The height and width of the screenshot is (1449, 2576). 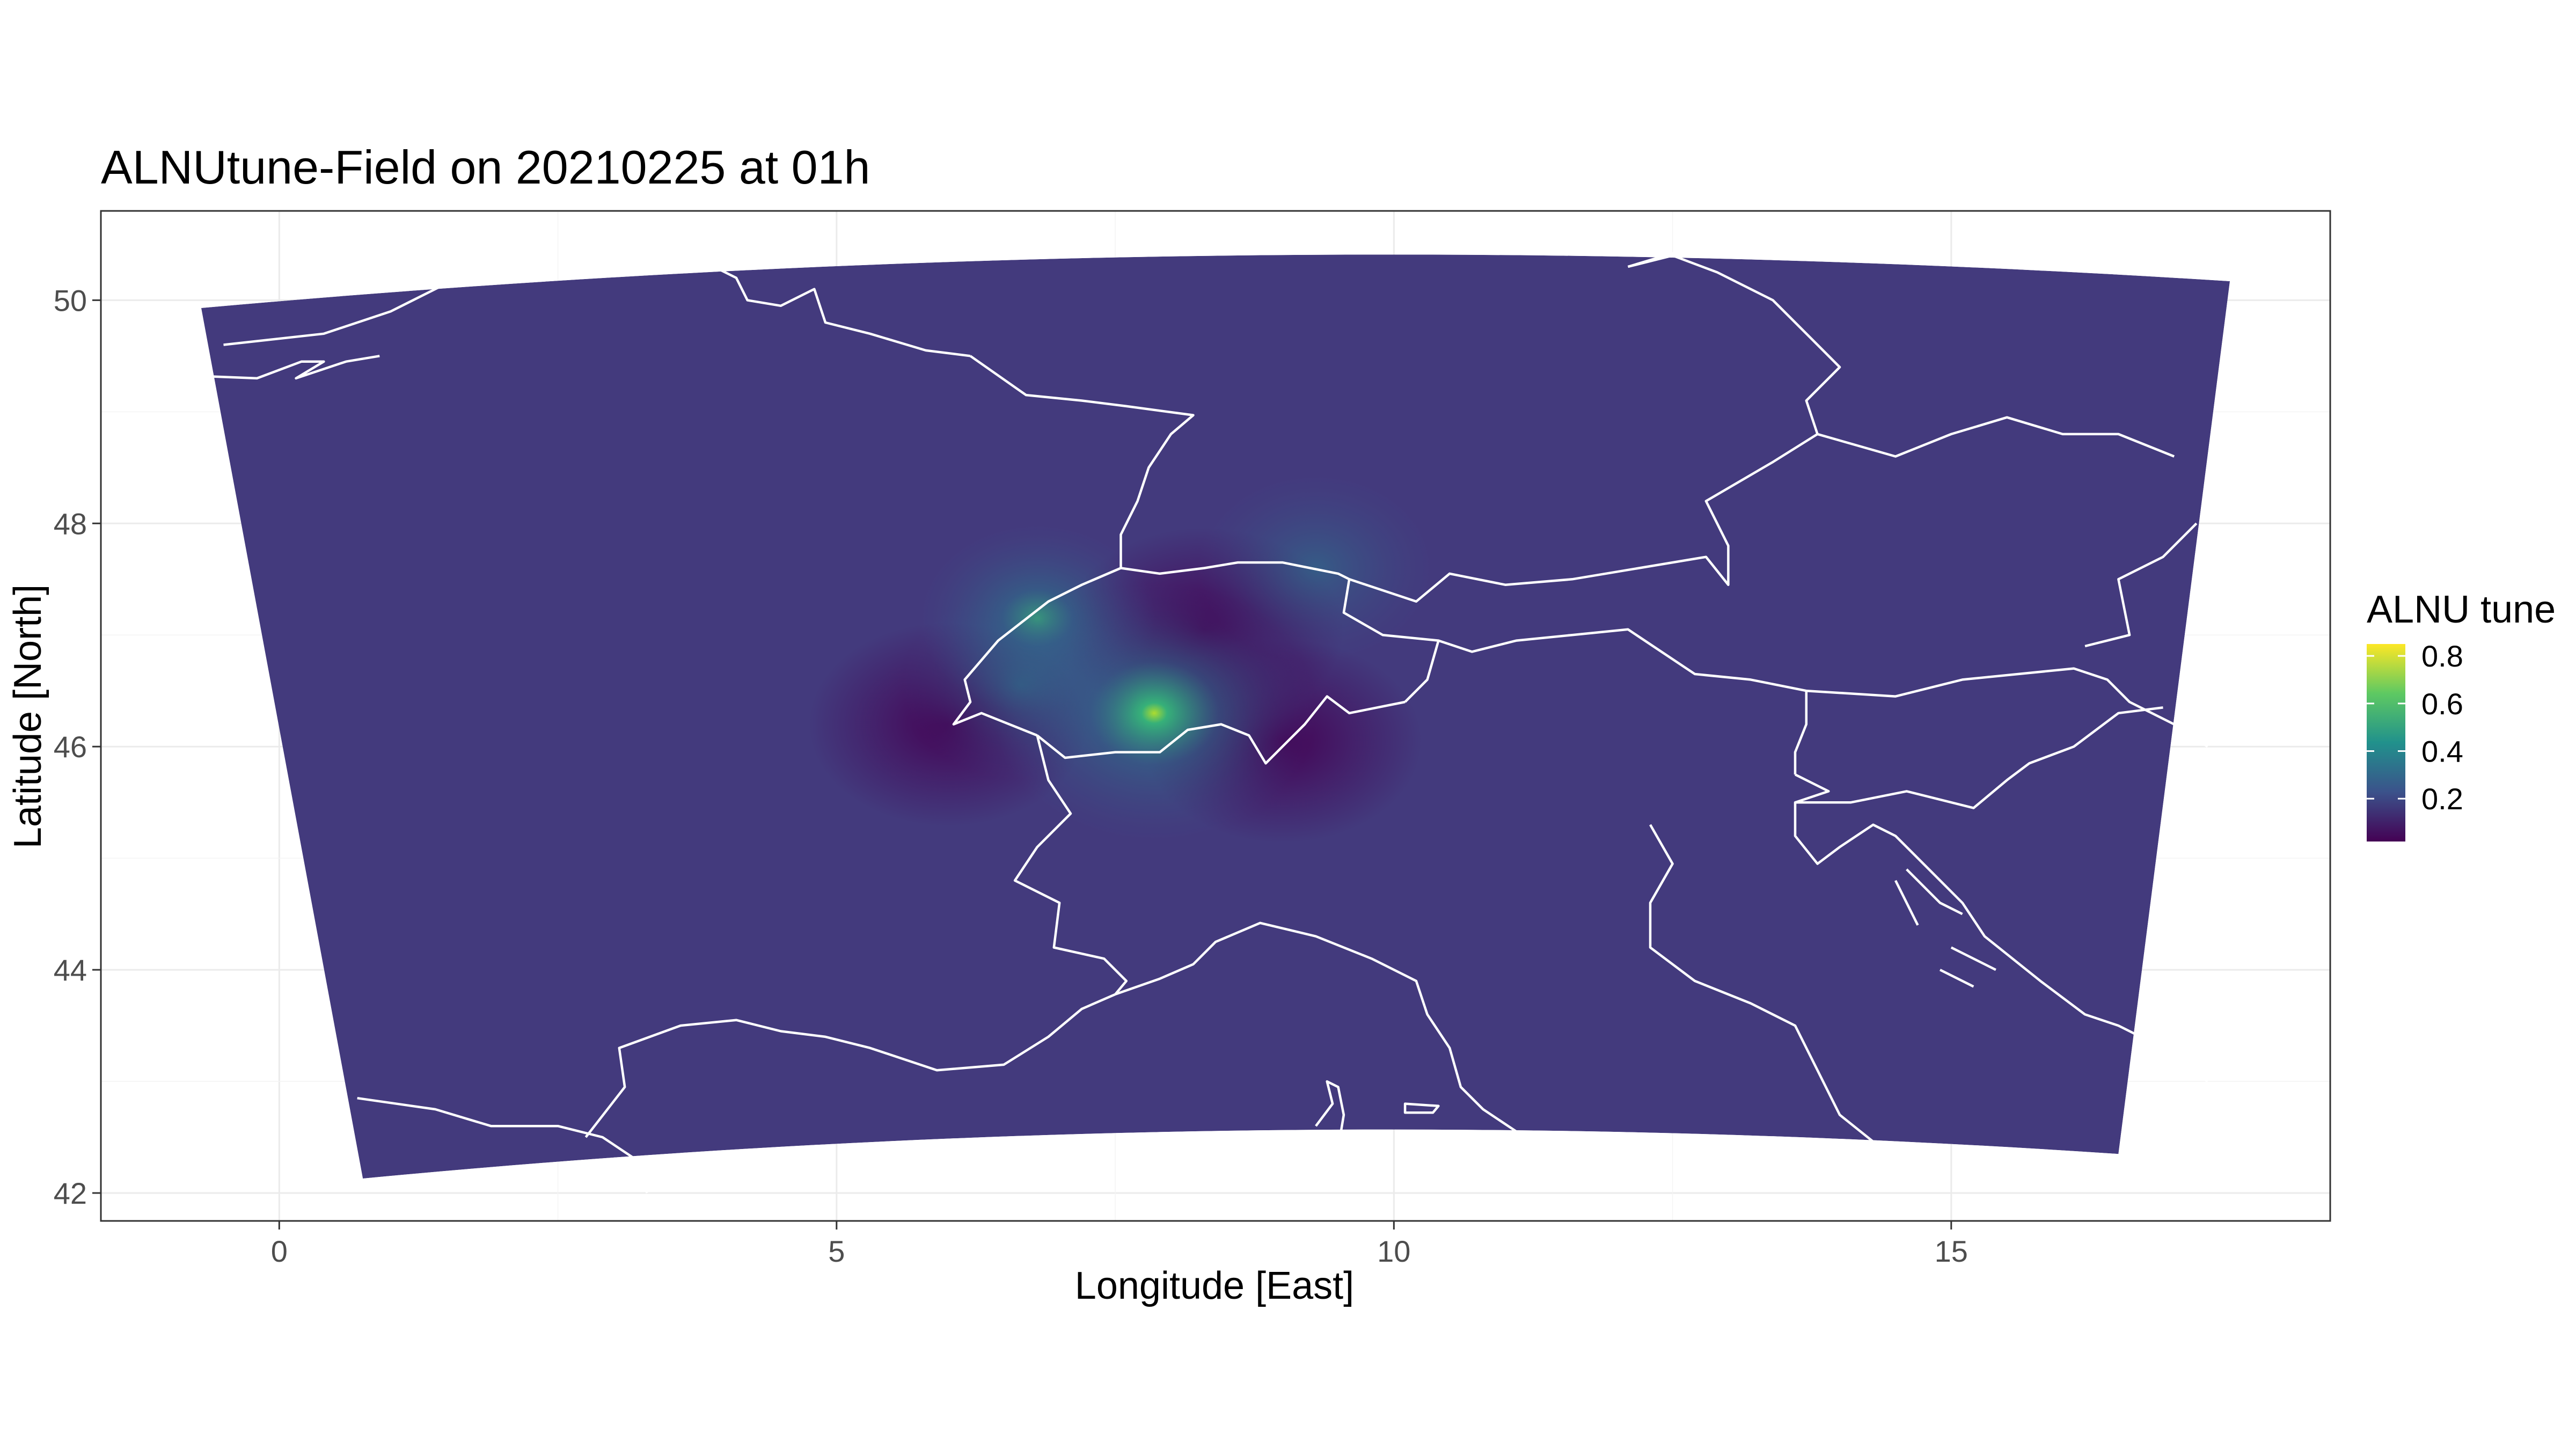 What do you see at coordinates (1622, 660) in the screenshot?
I see `austria-italy-border` at bounding box center [1622, 660].